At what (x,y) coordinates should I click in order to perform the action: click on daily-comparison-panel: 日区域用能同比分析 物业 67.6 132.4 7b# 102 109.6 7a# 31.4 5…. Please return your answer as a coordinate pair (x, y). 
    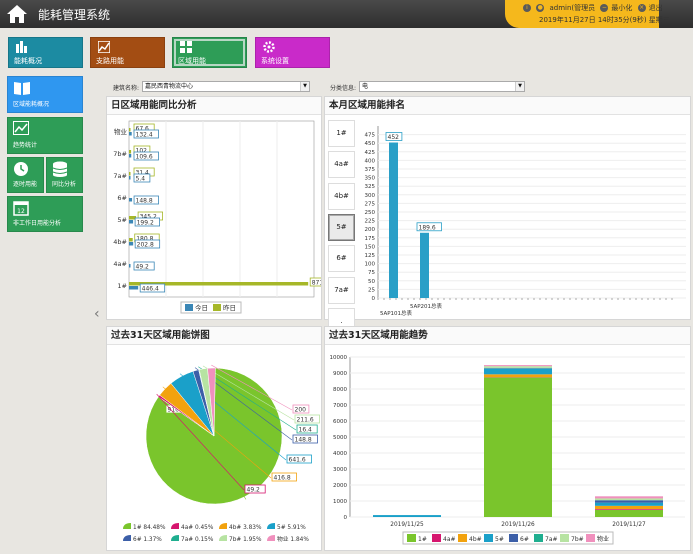
    Looking at the image, I should click on (223, 208).